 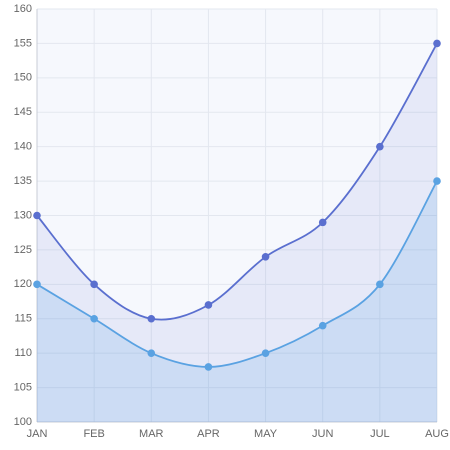 What do you see at coordinates (23, 9) in the screenshot?
I see `y-tick-label: 160` at bounding box center [23, 9].